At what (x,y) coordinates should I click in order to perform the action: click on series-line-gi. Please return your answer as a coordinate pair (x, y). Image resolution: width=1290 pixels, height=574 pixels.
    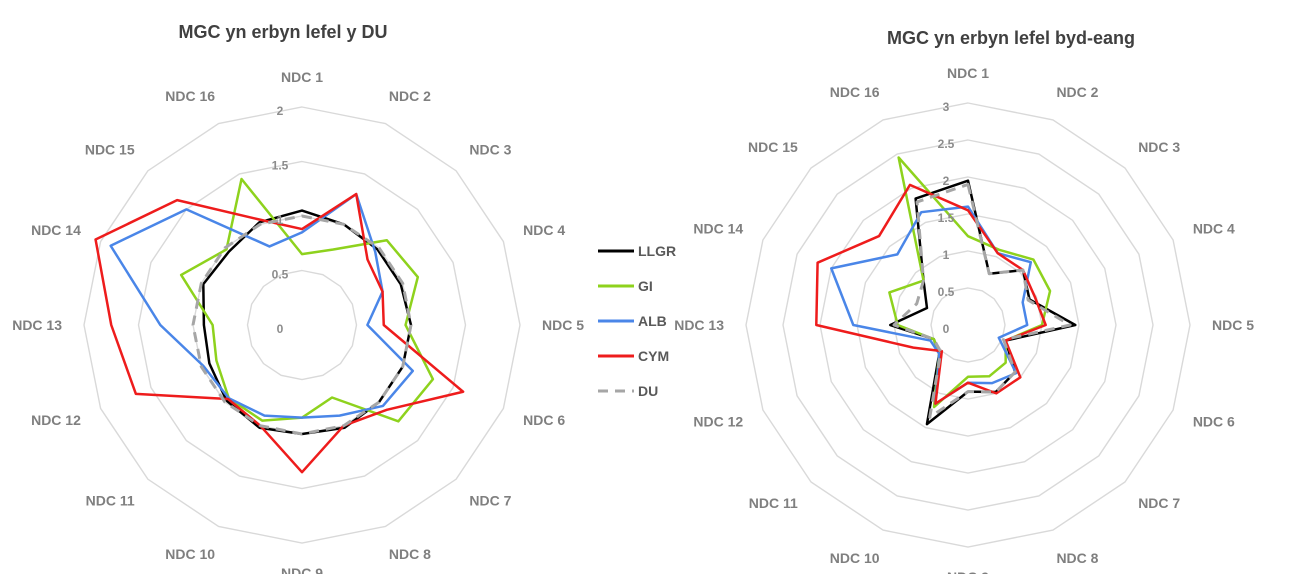
    Looking at the image, I should click on (970, 282).